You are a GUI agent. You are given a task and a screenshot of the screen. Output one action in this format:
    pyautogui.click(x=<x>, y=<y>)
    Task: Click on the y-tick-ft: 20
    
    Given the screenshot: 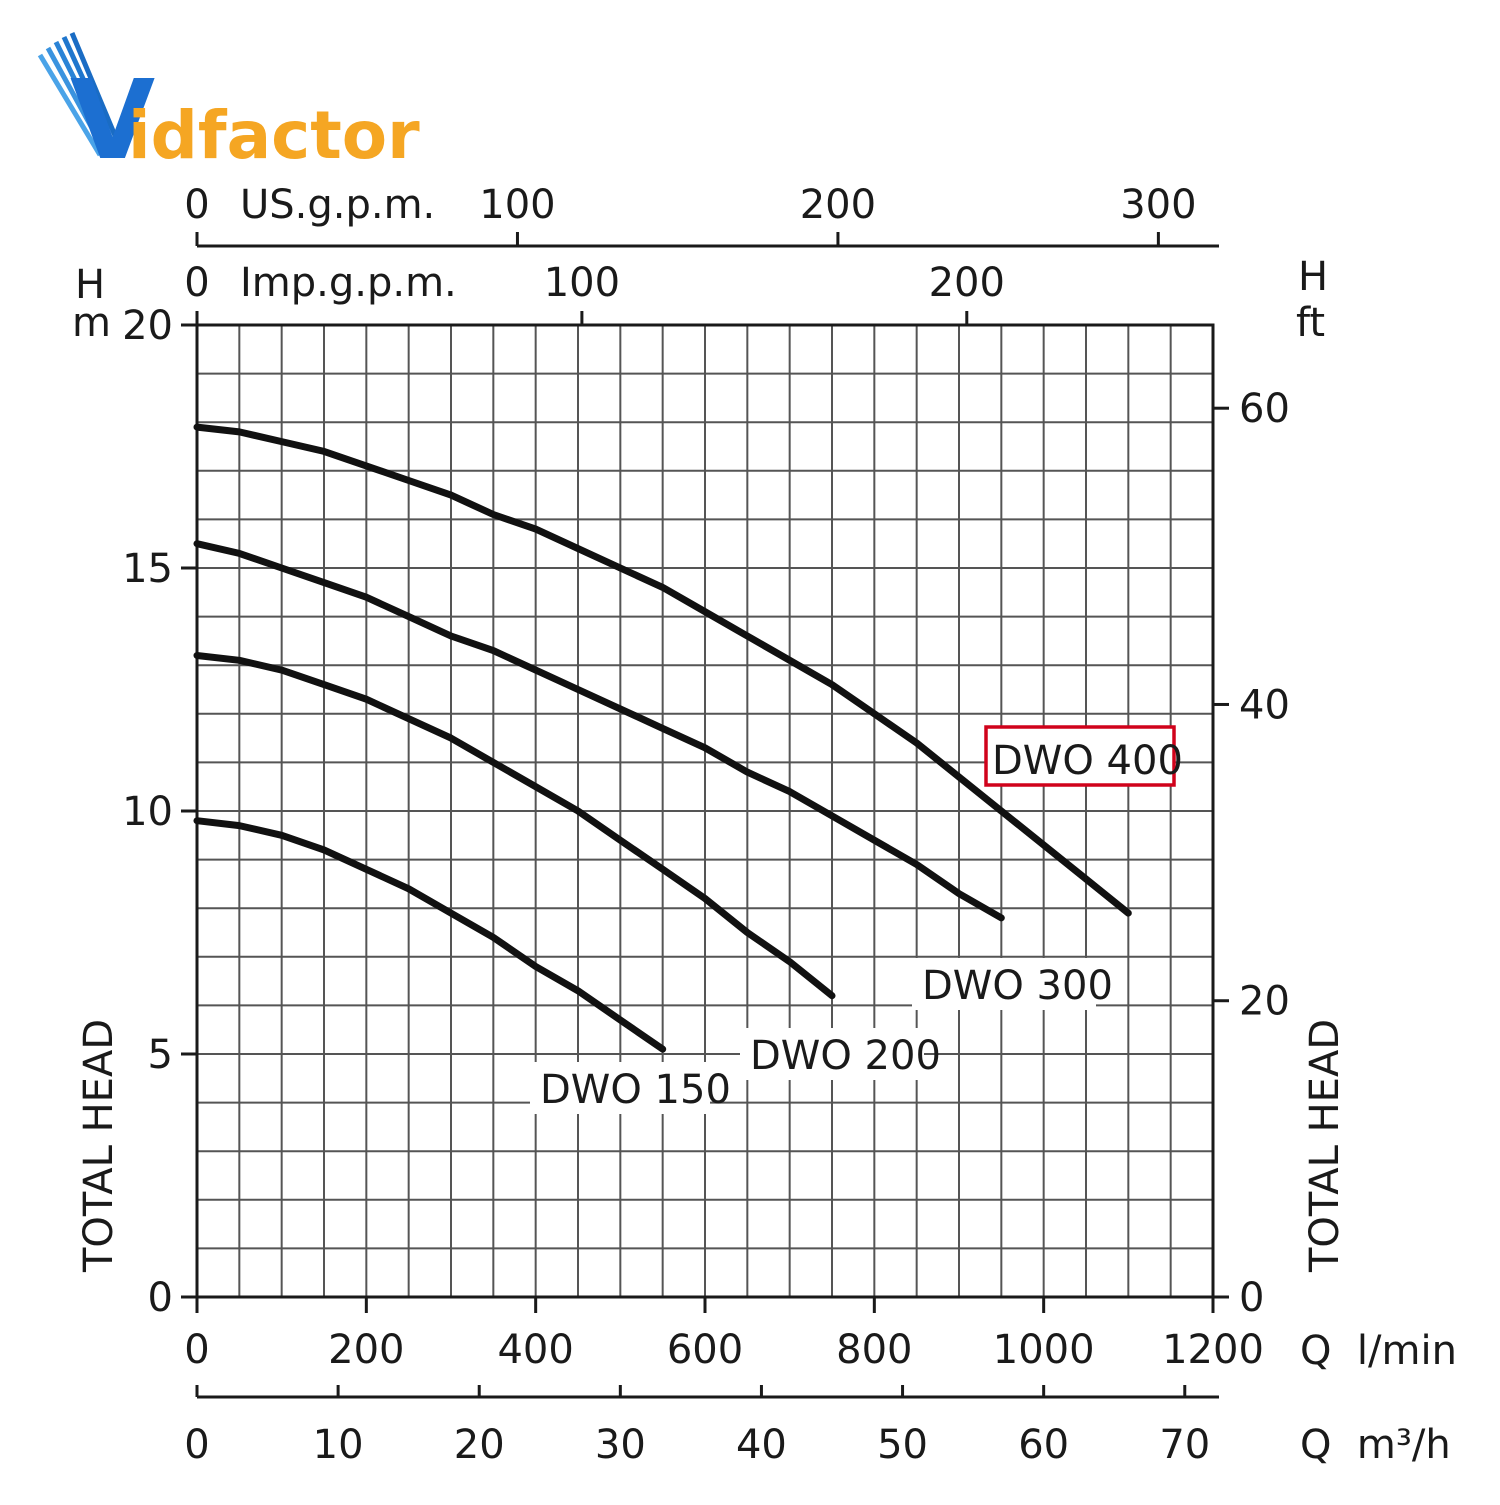 What is the action you would take?
    pyautogui.click(x=1264, y=1002)
    